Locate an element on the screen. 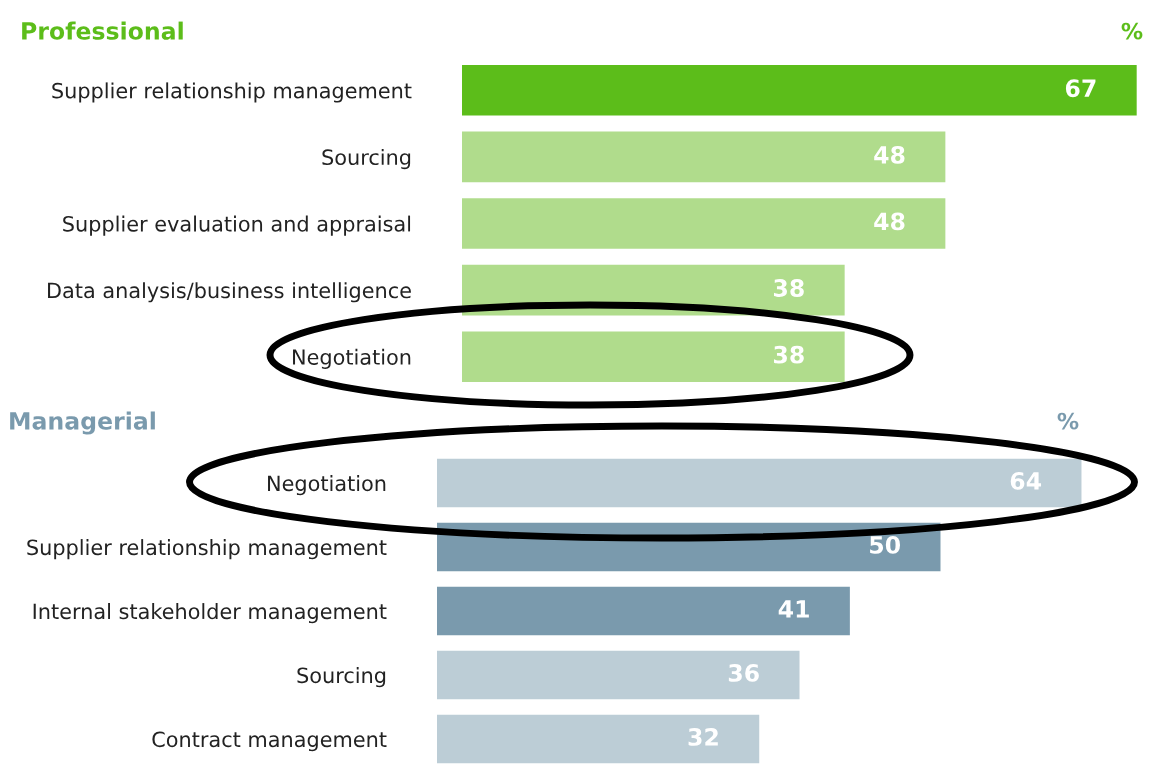 This screenshot has width=1150, height=771. data-label: 64 is located at coordinates (1026, 481).